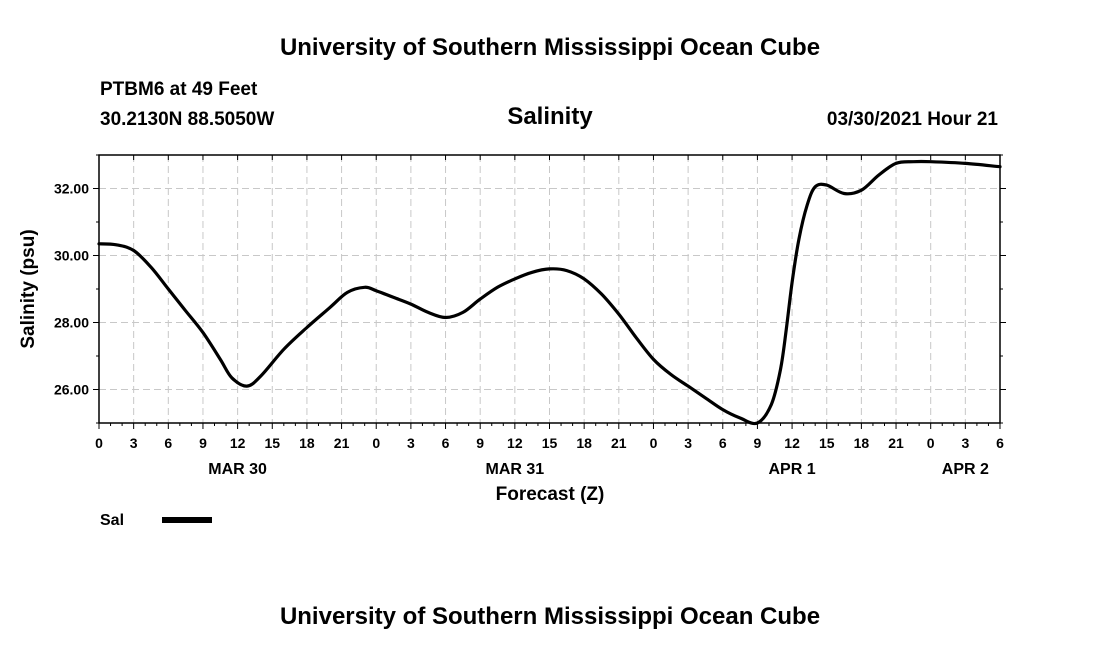 The width and height of the screenshot is (1100, 650). What do you see at coordinates (913, 119) in the screenshot?
I see `timestamp-label: 03/30/2021 Hour 21` at bounding box center [913, 119].